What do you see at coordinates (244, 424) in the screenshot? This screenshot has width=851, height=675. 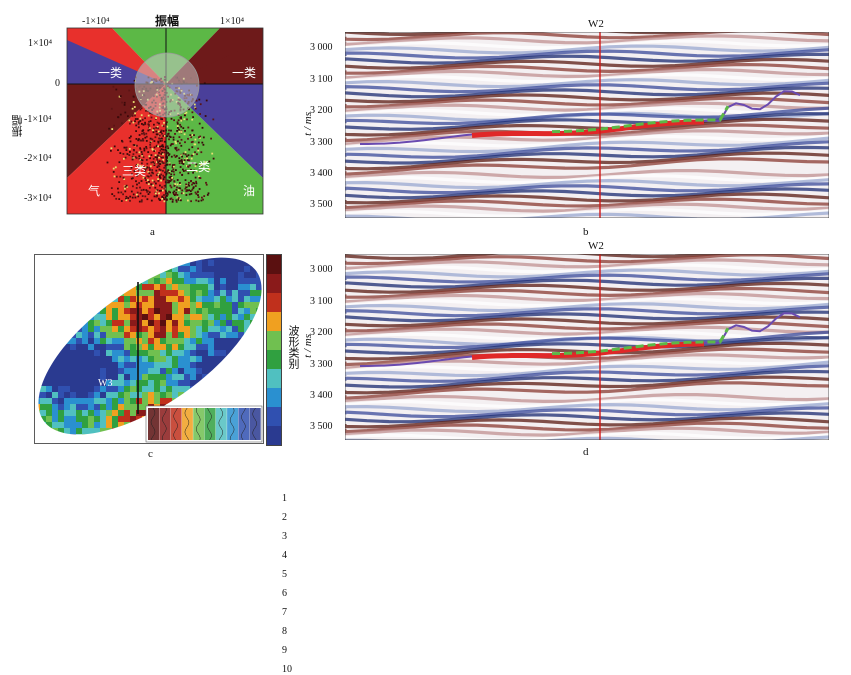 I see `inset-class-swatch` at bounding box center [244, 424].